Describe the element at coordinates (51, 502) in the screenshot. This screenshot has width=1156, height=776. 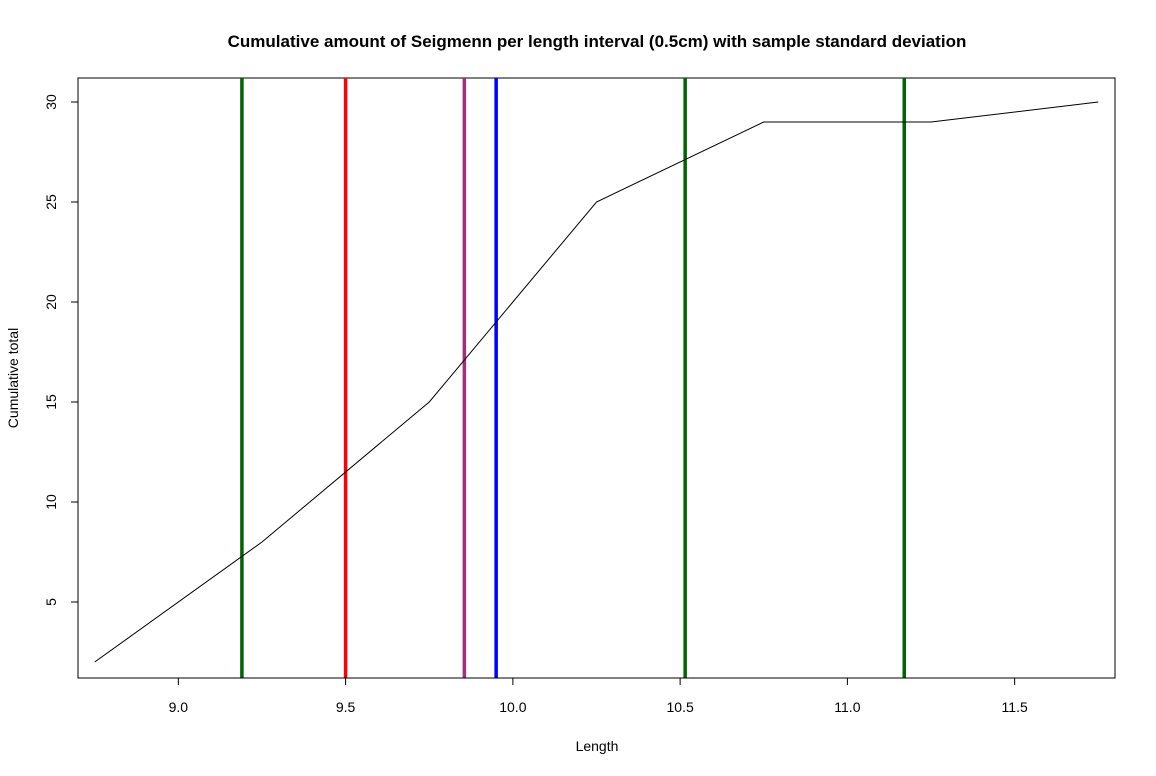
I see `y-tick-label: 10` at that location.